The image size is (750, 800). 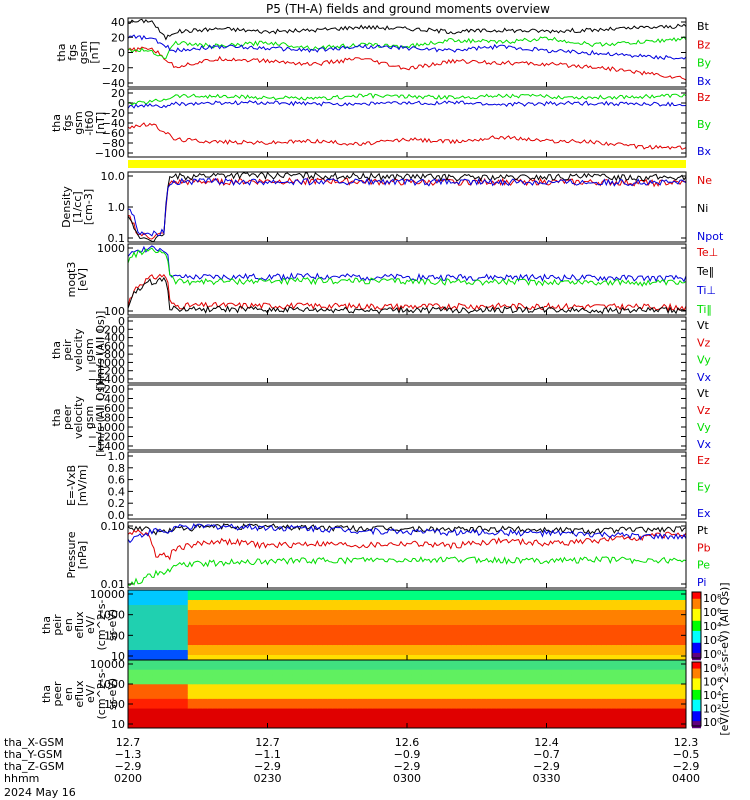 What do you see at coordinates (117, 468) in the screenshot?
I see `y-tick-label: 0.8` at bounding box center [117, 468].